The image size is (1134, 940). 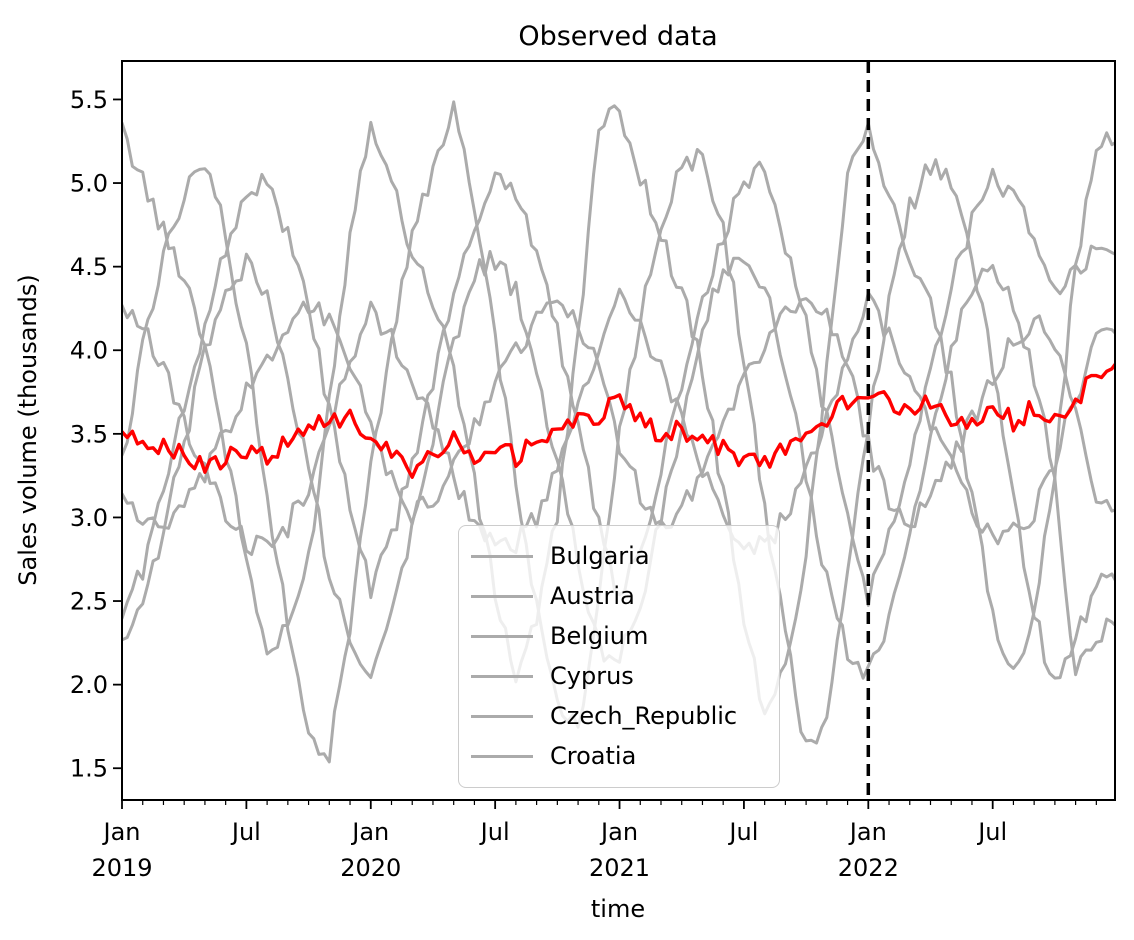 I want to click on y-tick-label: 3.0, so click(x=89, y=518).